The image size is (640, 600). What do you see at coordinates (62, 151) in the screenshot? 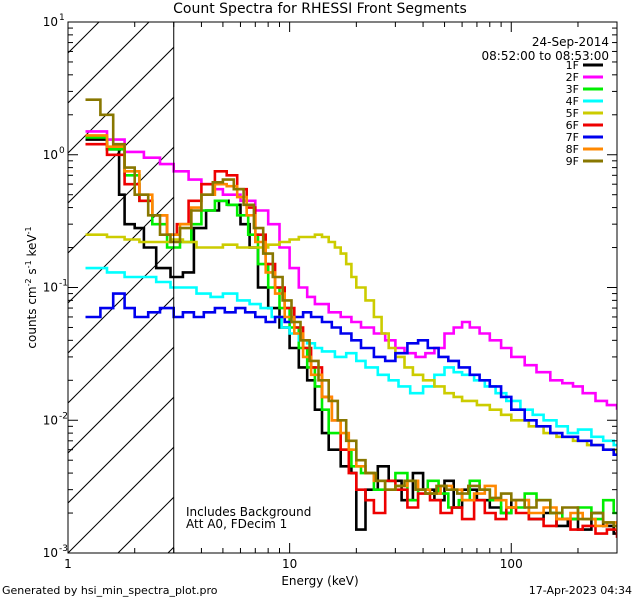
I see `y-tick-exponent: 0` at bounding box center [62, 151].